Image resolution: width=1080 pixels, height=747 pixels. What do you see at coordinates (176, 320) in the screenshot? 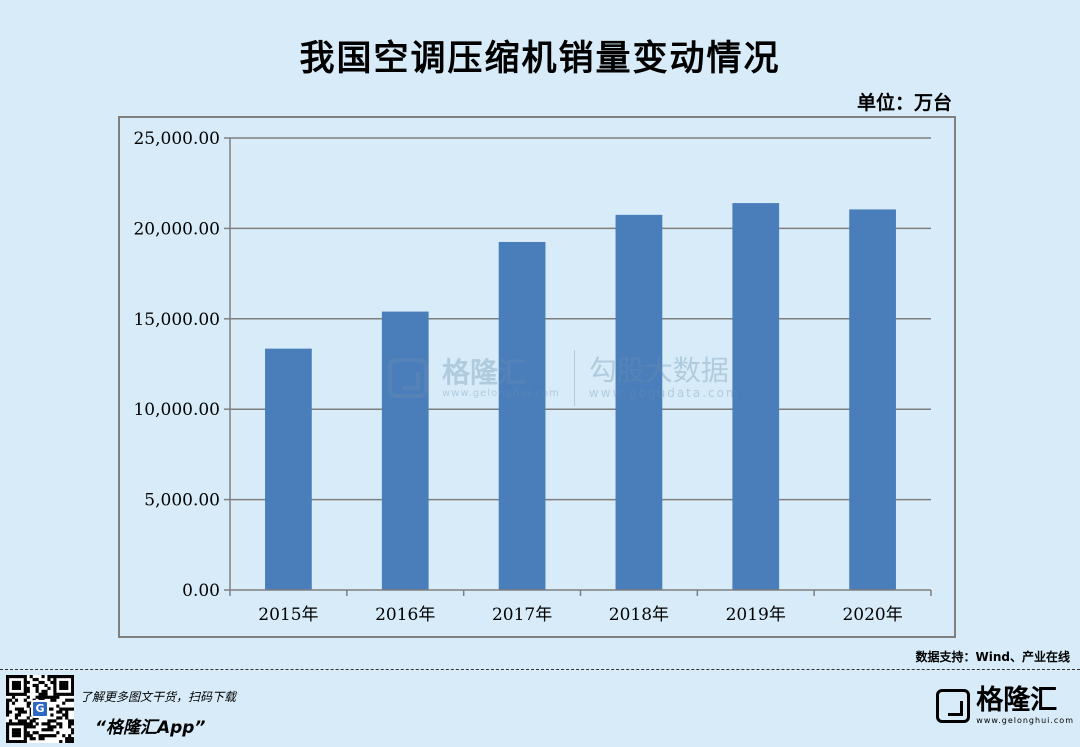
I see `y-tick-label: 15,000.00` at bounding box center [176, 320].